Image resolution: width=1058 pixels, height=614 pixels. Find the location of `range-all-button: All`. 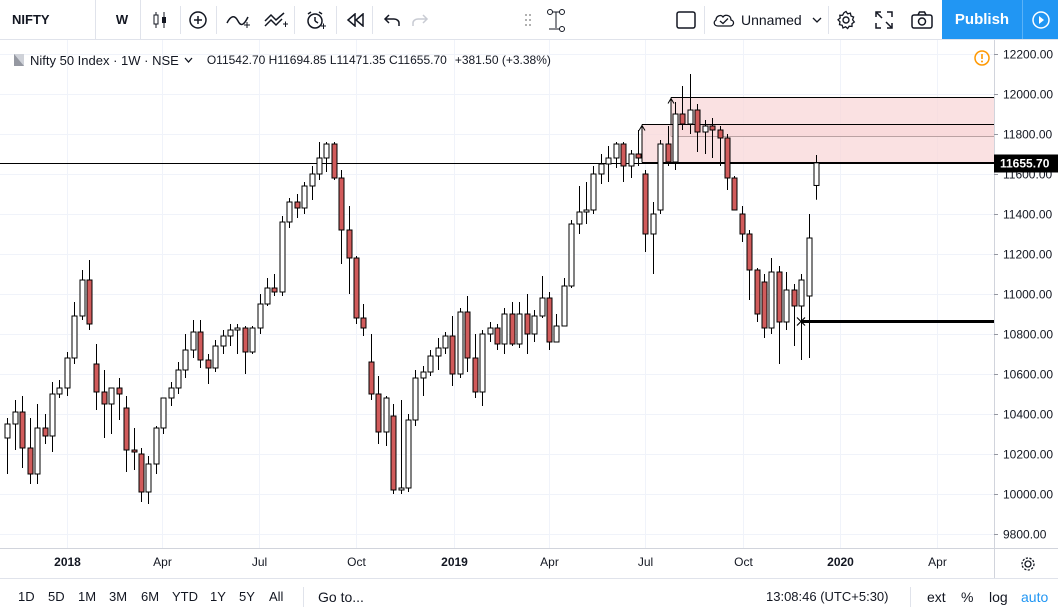

range-all-button: All is located at coordinates (276, 596).